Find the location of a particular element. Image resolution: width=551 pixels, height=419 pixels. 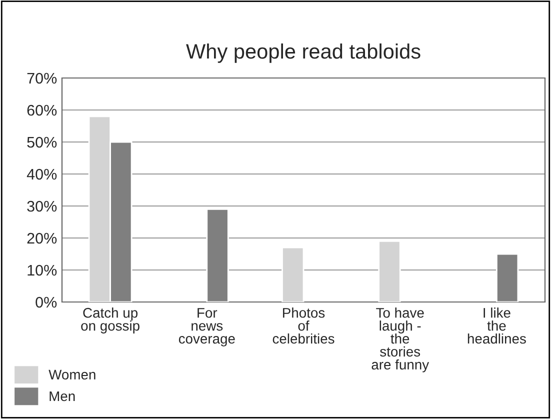

x-tick-label: Catch up on gossip is located at coordinates (110, 321).